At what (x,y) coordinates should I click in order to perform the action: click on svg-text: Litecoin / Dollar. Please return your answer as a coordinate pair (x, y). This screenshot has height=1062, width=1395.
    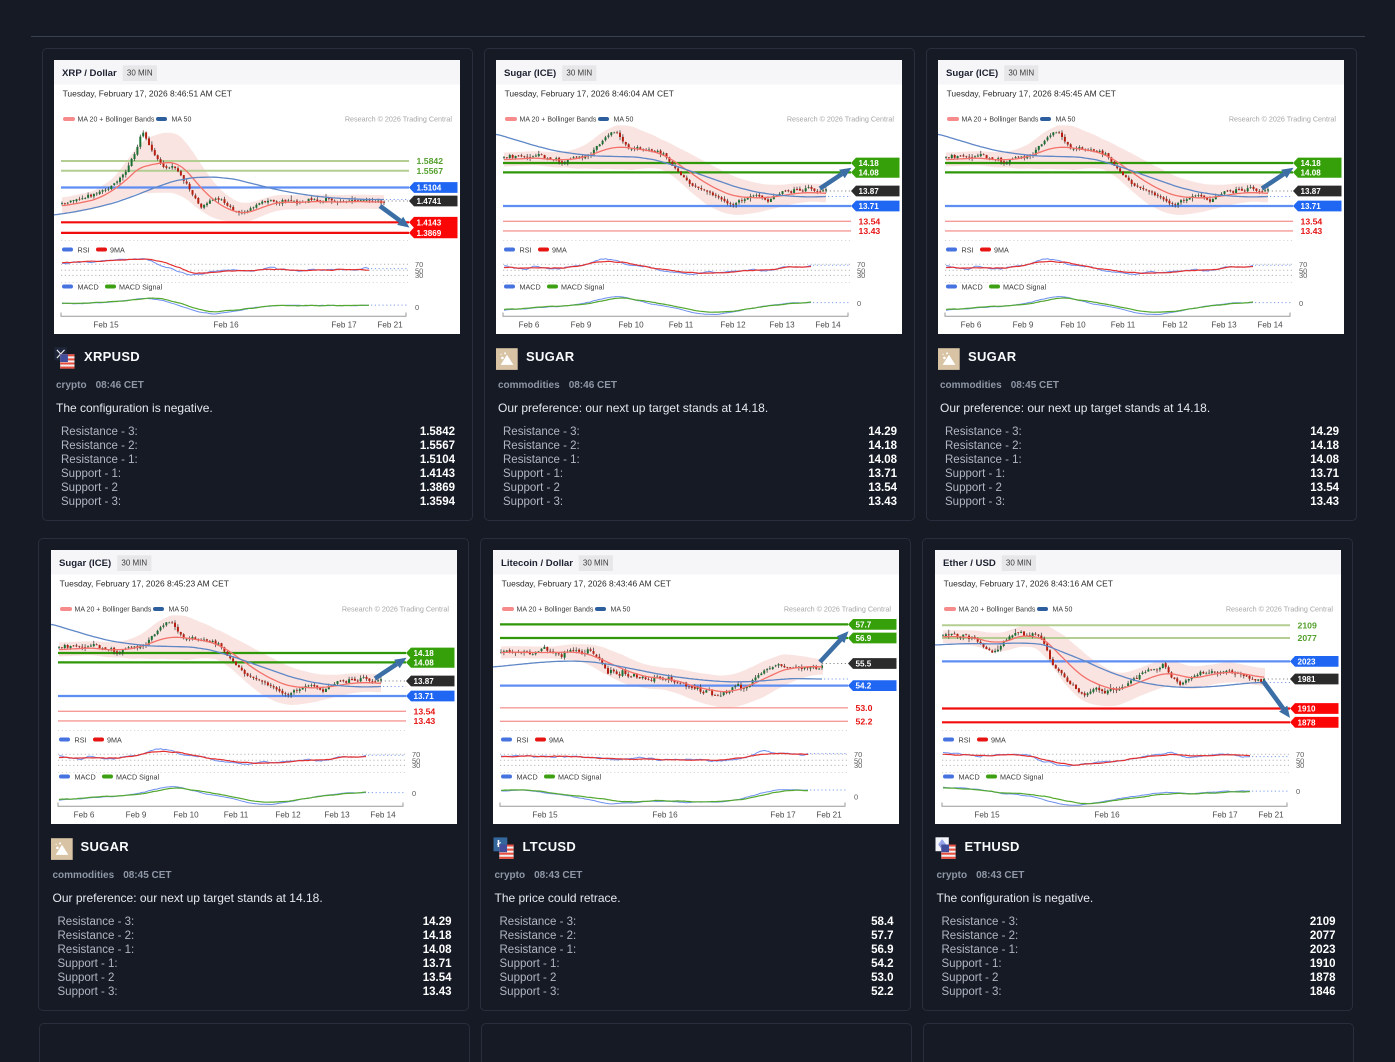
    Looking at the image, I should click on (537, 563).